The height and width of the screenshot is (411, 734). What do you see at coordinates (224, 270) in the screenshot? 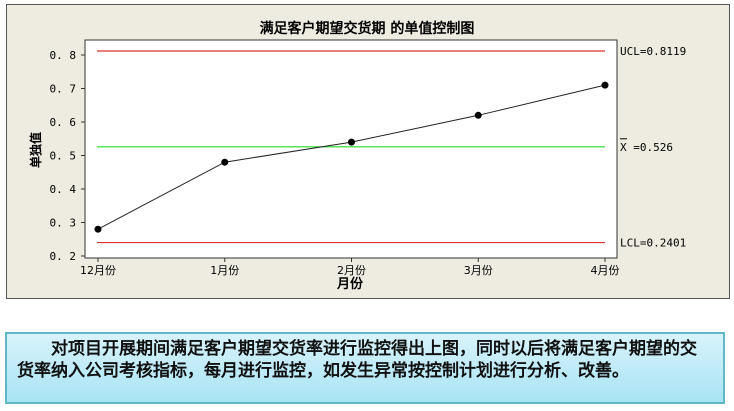
I see `x-tick-label: 1月份` at bounding box center [224, 270].